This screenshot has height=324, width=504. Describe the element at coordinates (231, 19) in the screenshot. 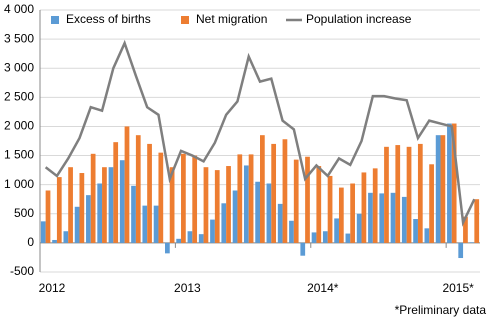

I see `legend-label: Net migration` at that location.